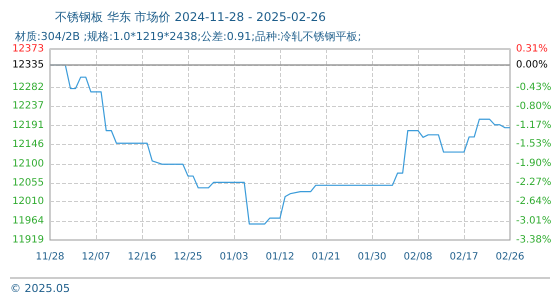  I want to click on chart-subtitle: 材质:304/2B ;规格:1.0*1219*2438;公差:0.91;品种:冷轧不锈钢平板;, so click(188, 36).